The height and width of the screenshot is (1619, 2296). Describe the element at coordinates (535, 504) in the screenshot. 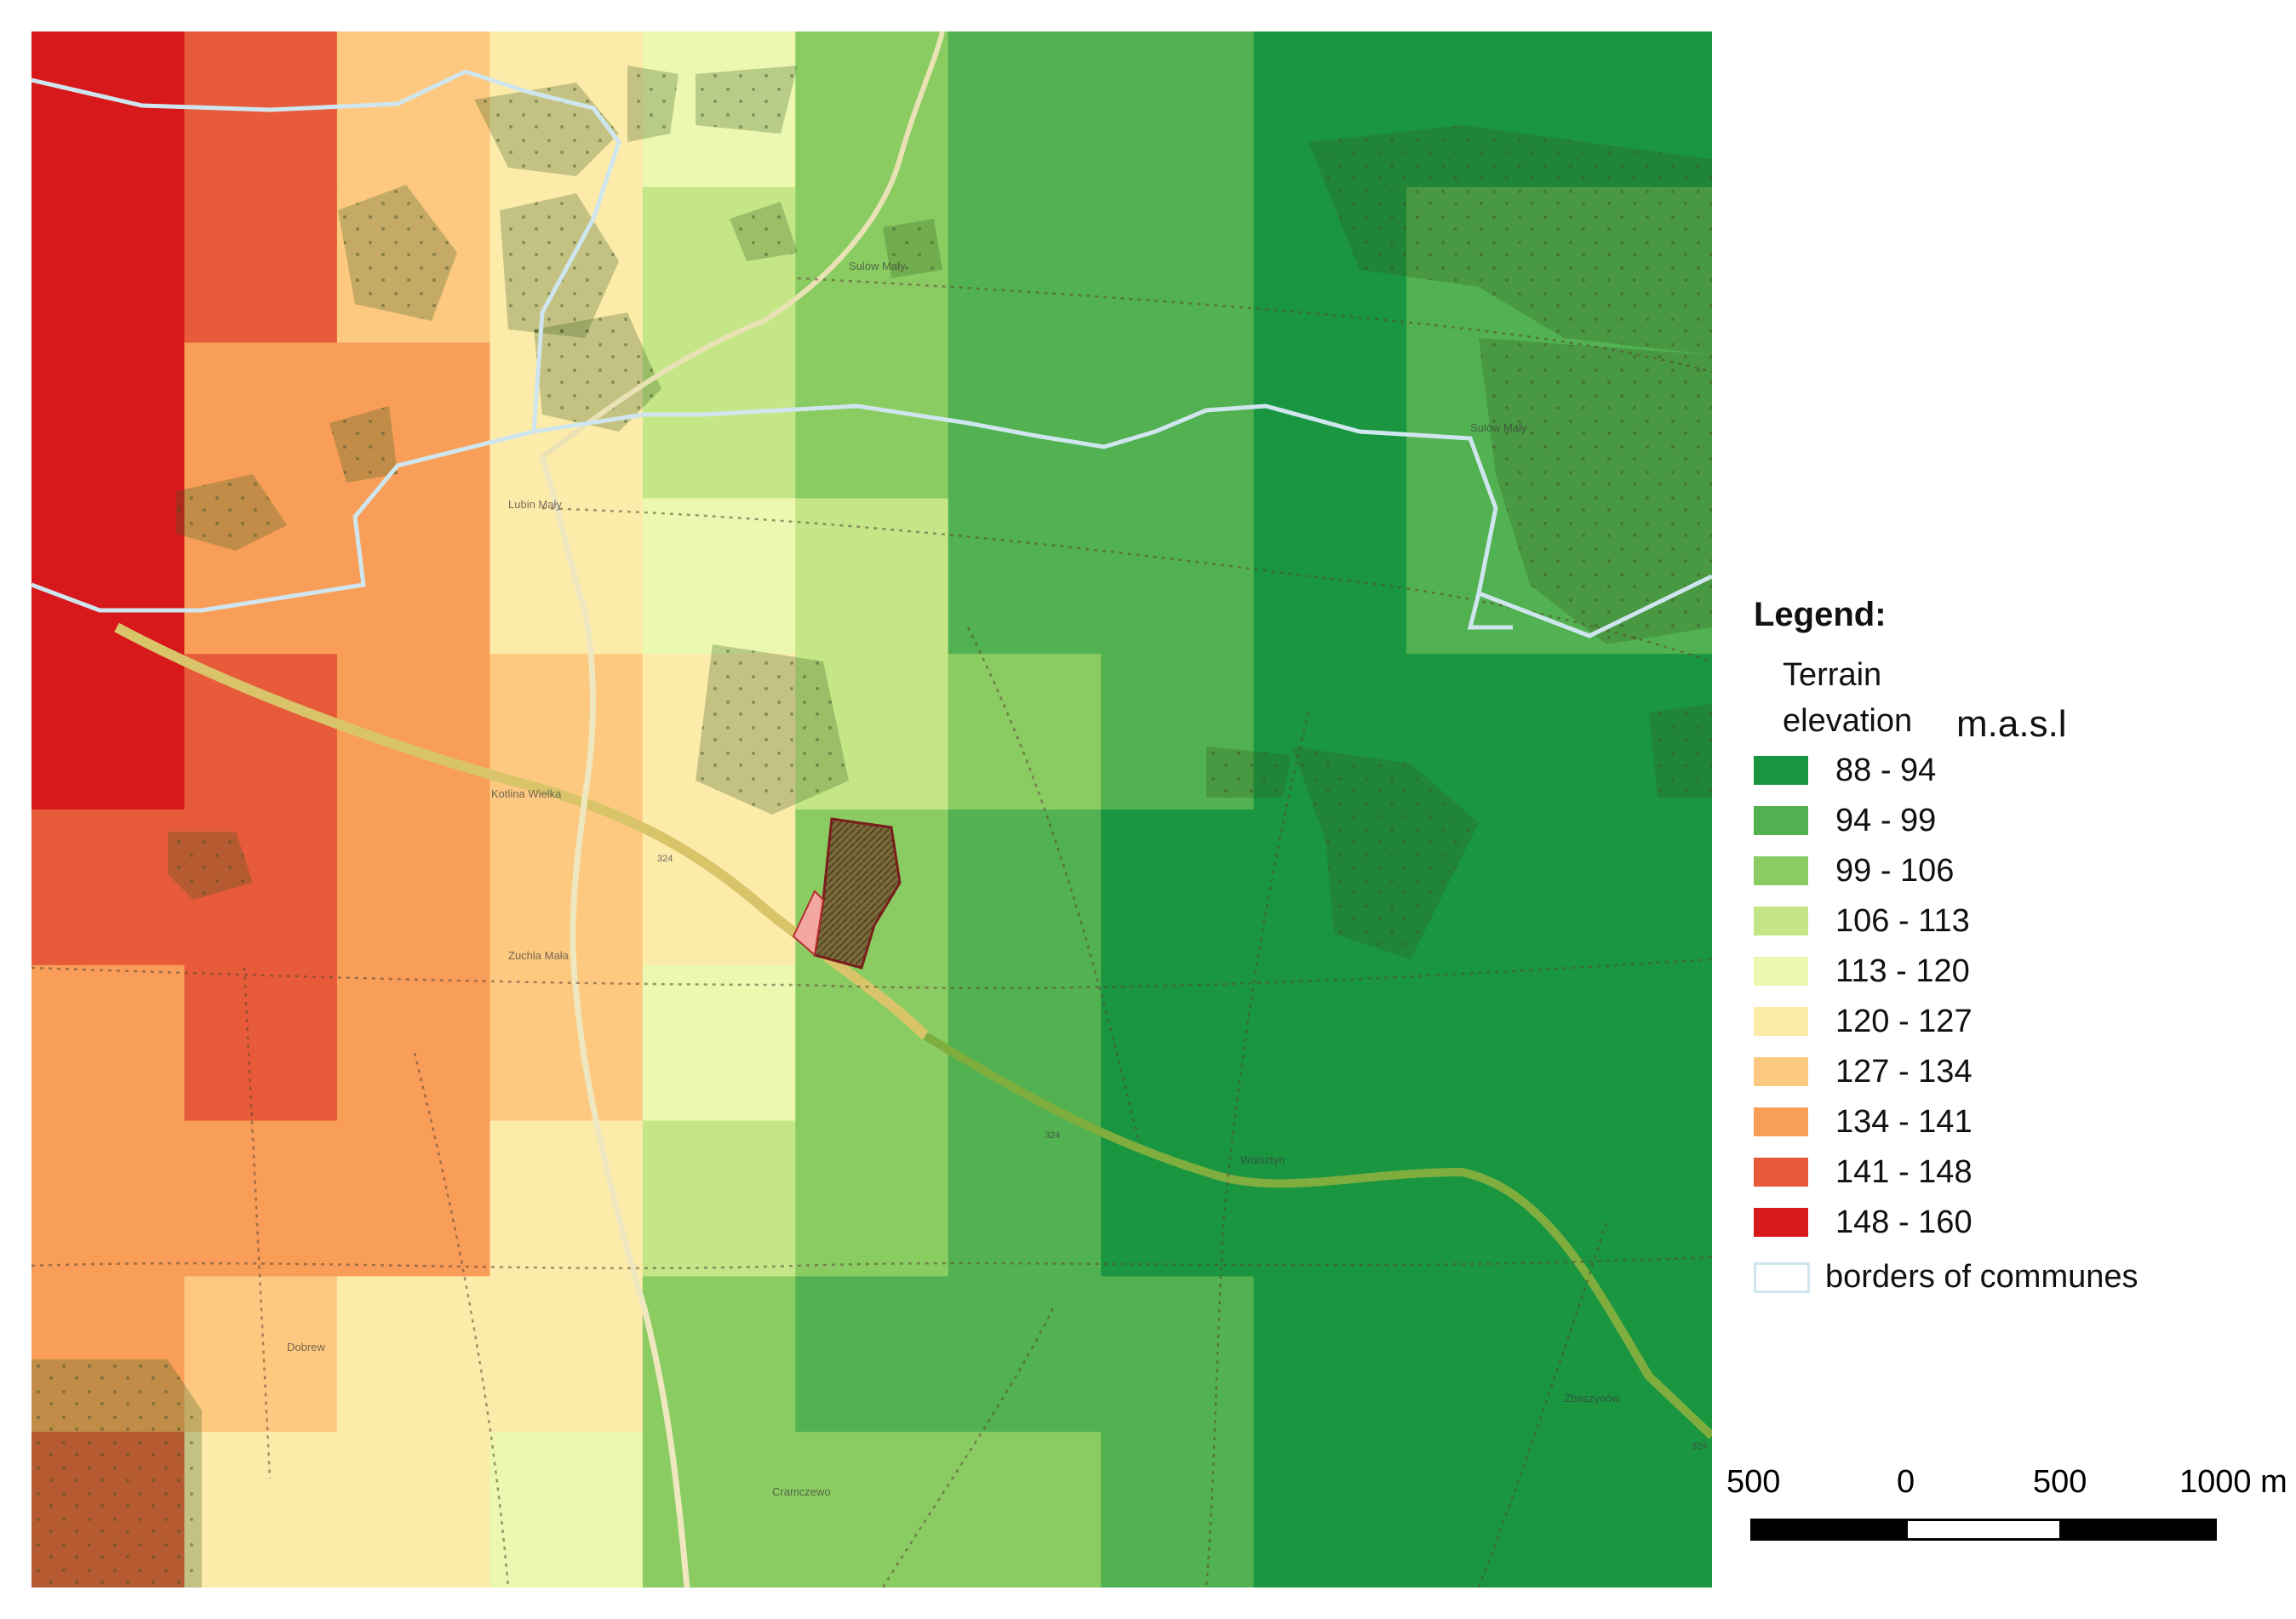

I see `place-label: Lubin Mały` at that location.